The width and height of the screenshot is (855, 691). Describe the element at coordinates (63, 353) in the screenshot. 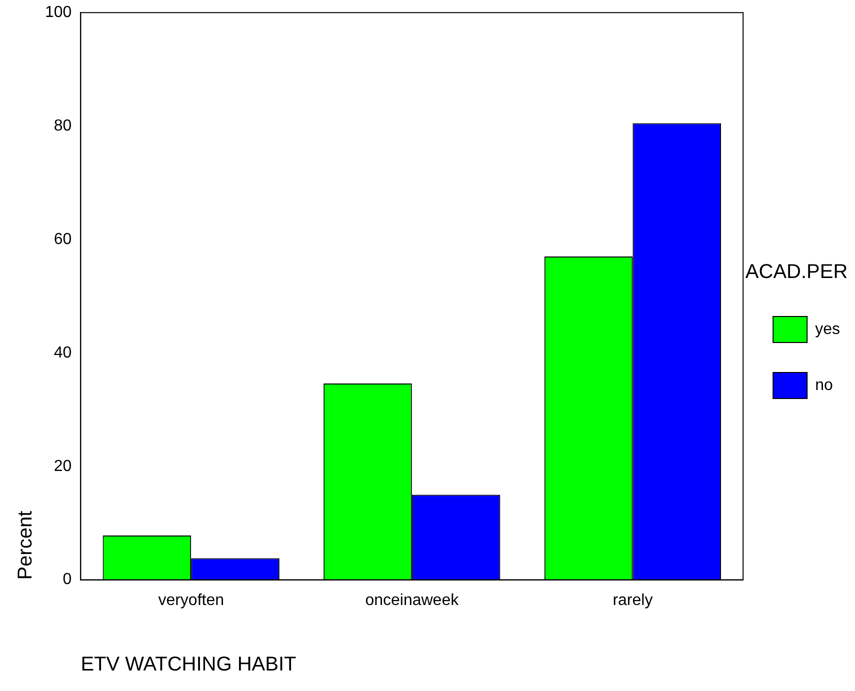

I see `y-tick-label: 40` at that location.